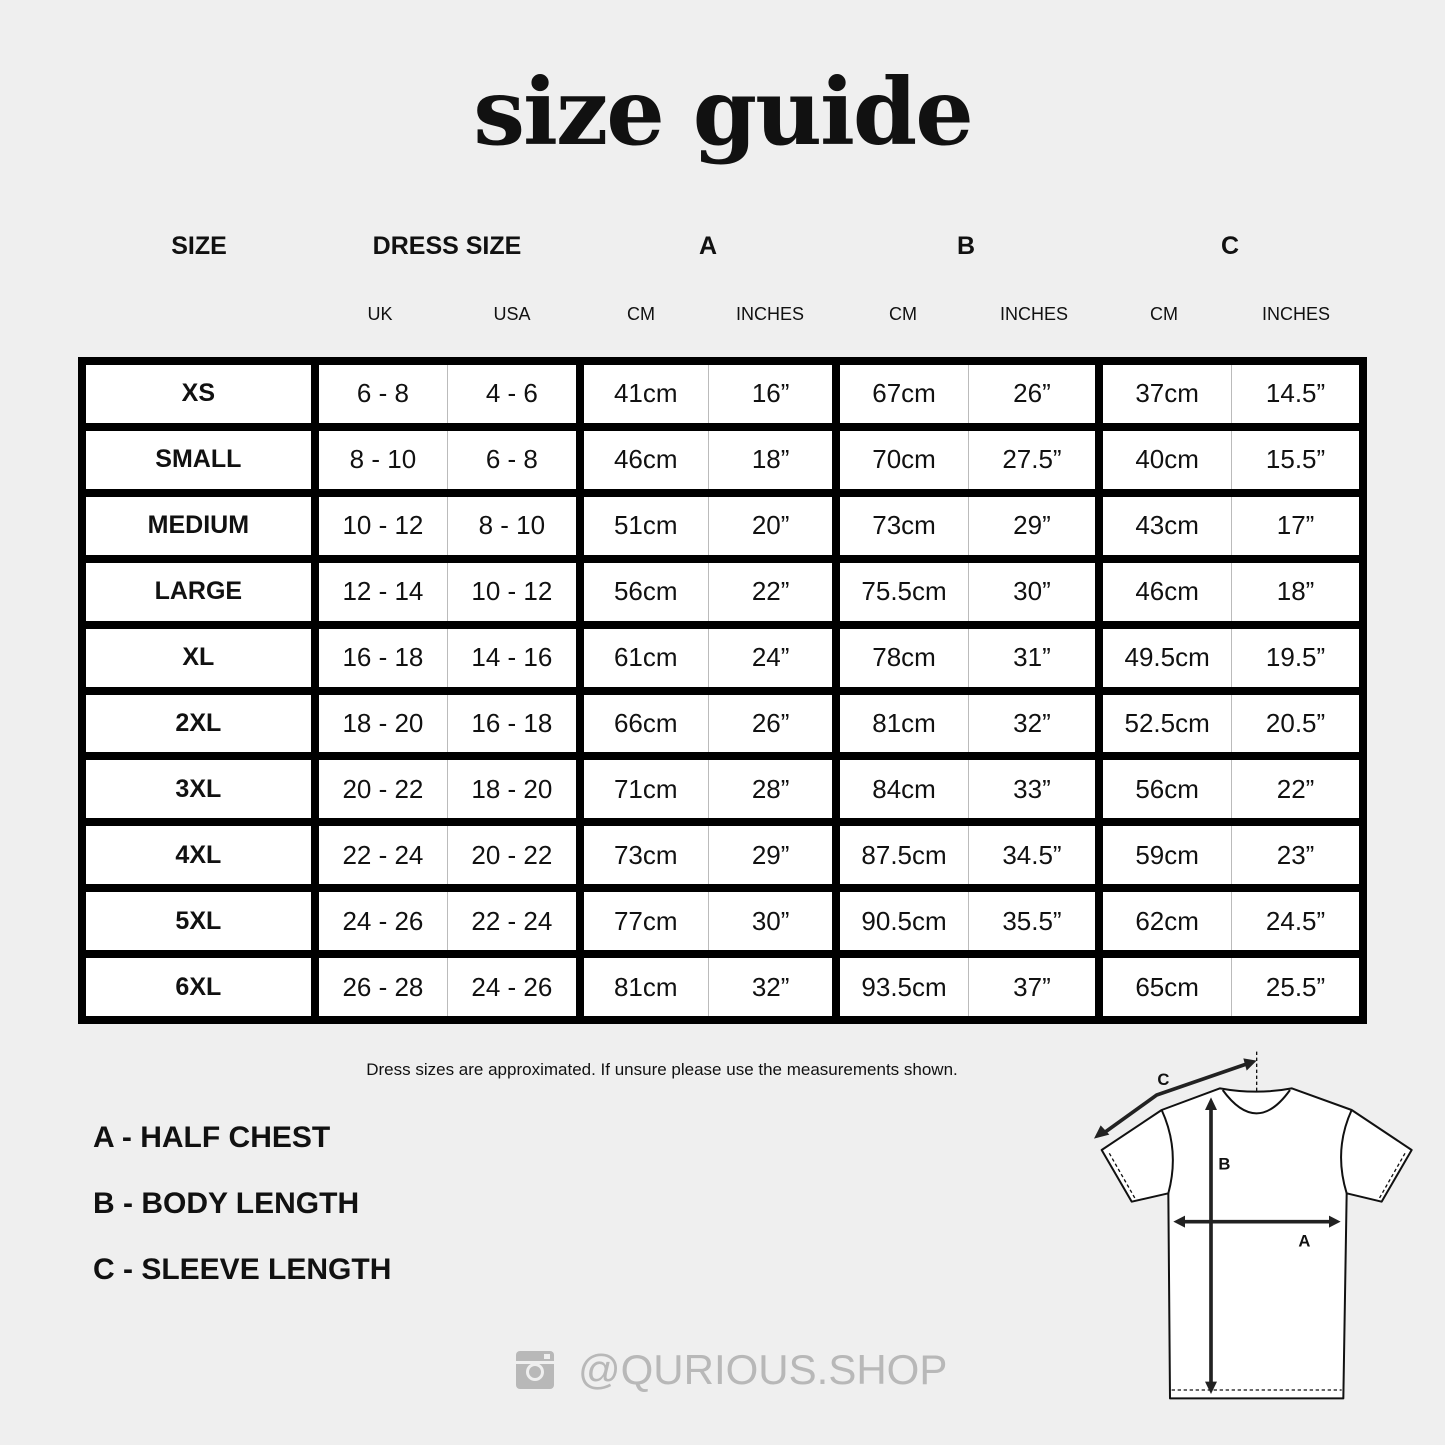  Describe the element at coordinates (199, 246) in the screenshot. I see `header-size: SIZE` at that location.